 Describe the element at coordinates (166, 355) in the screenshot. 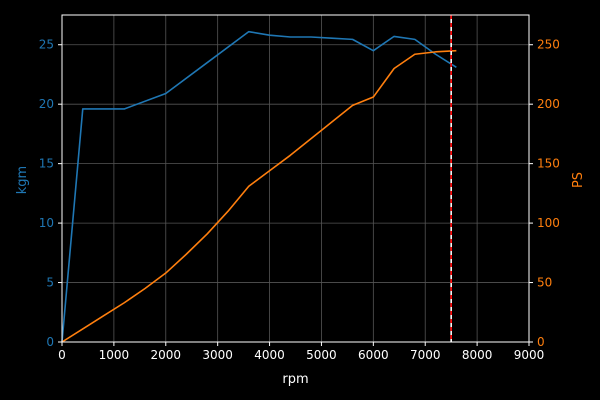

I see `x-tick-label: 2000` at that location.